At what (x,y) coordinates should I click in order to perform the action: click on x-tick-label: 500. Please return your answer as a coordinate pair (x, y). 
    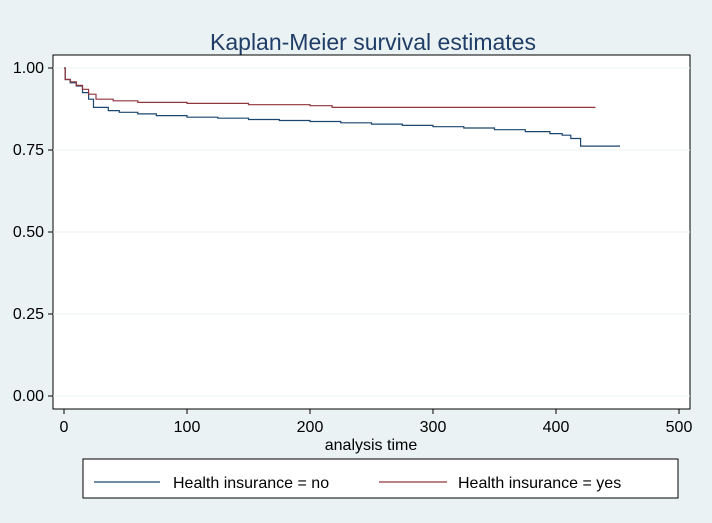
    Looking at the image, I should click on (679, 427).